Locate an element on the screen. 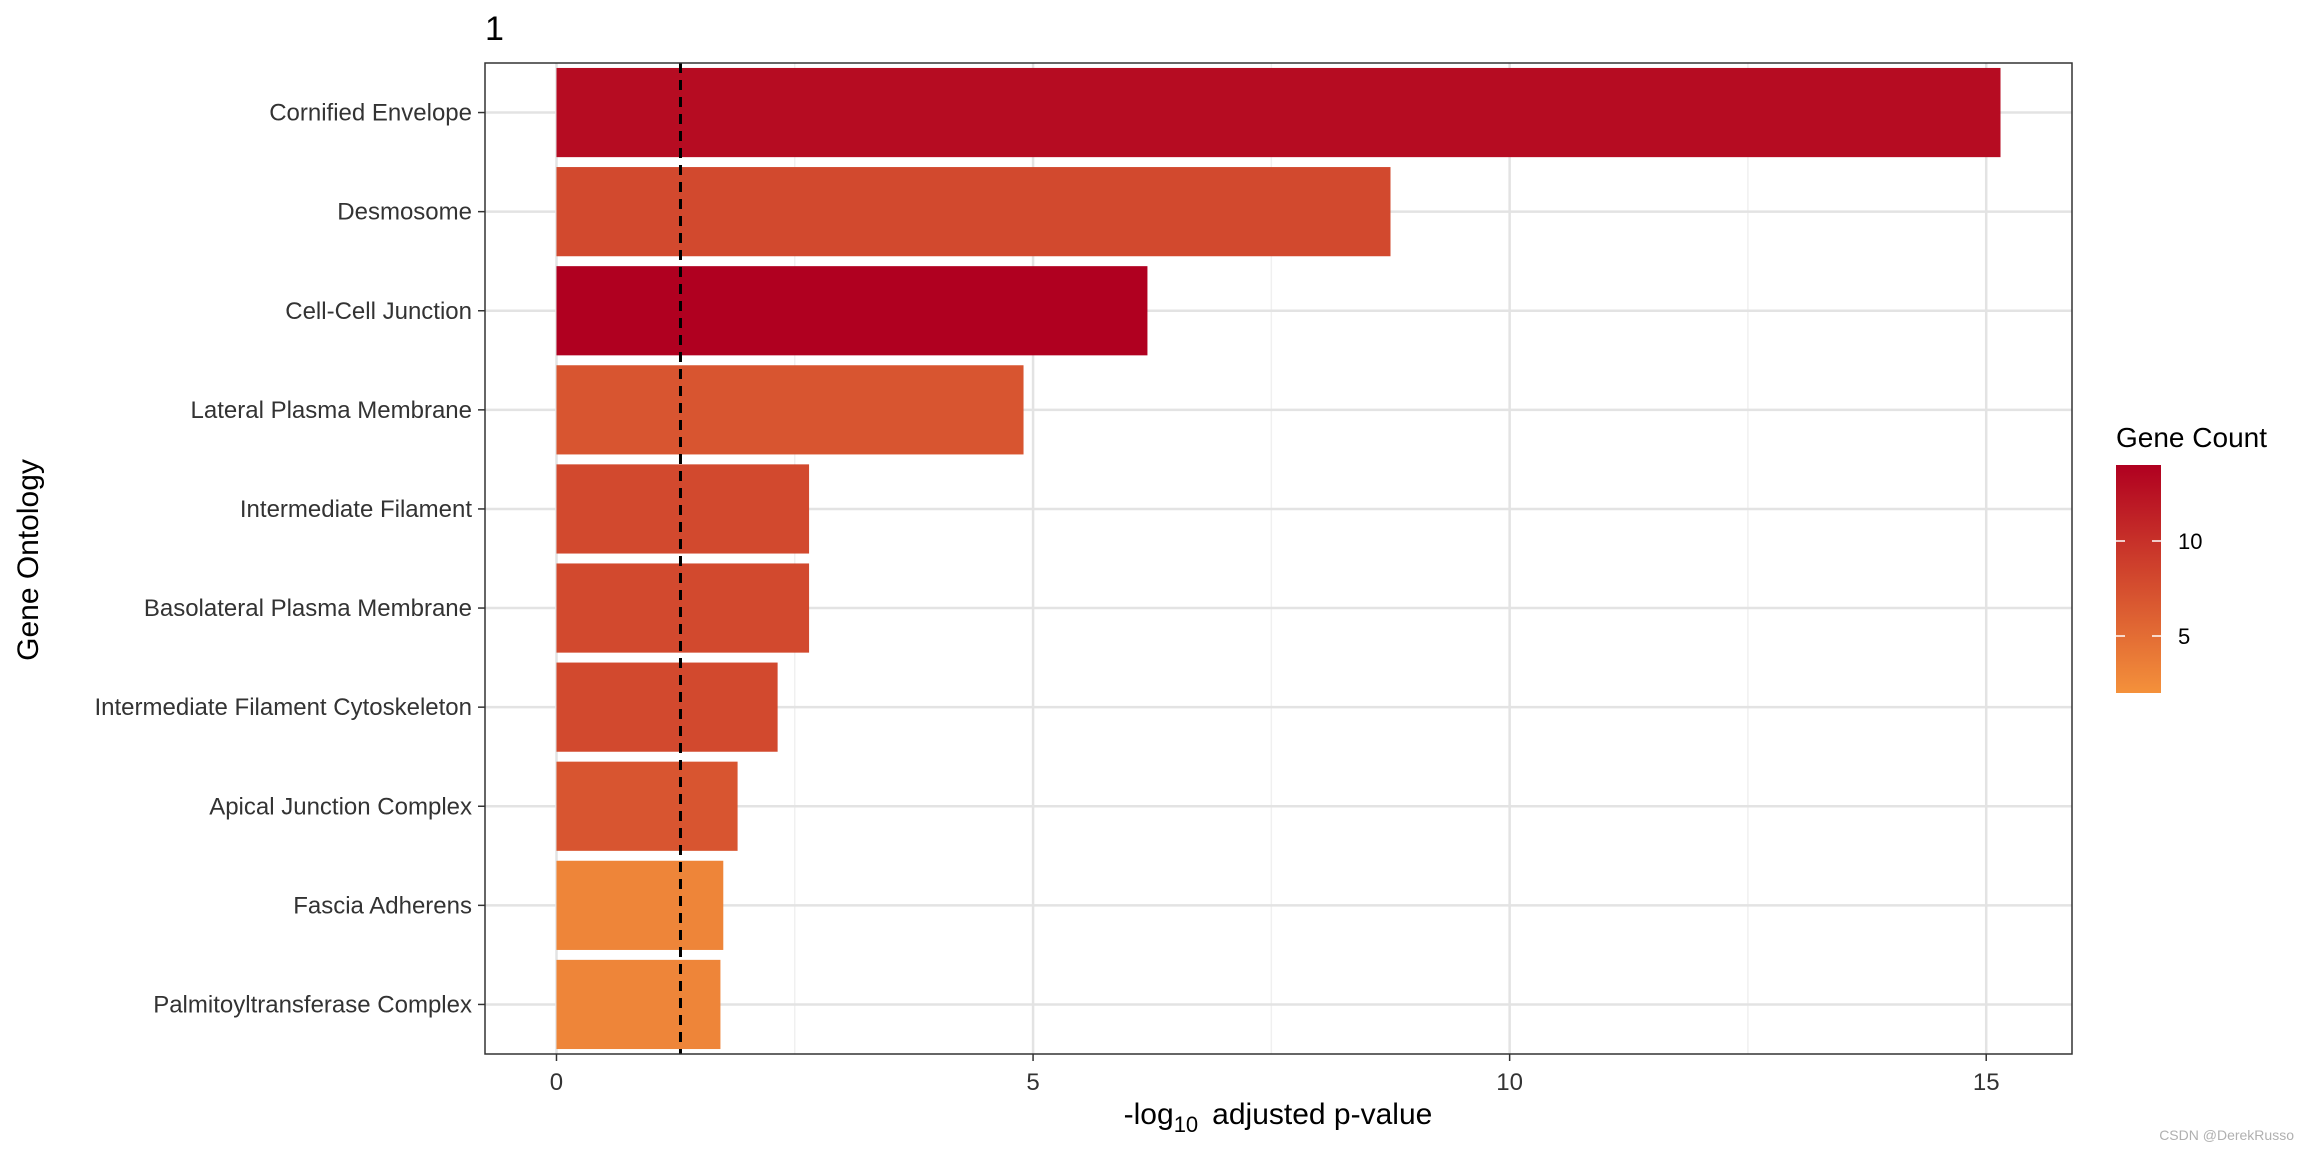  legend: Gene Count 5 10 is located at coordinates (2191, 557).